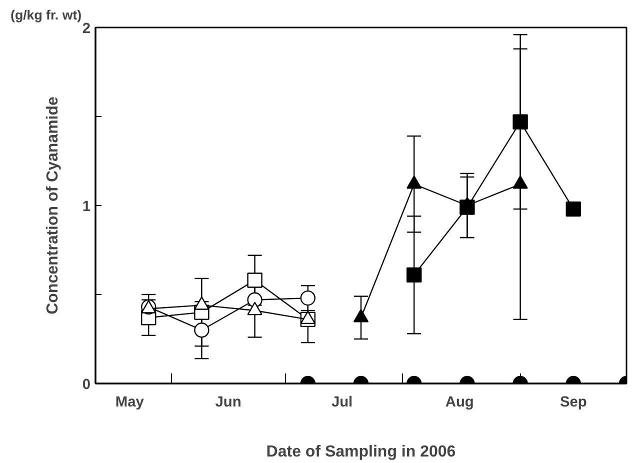 The width and height of the screenshot is (634, 463). I want to click on y-tick-label: 1, so click(86, 207).